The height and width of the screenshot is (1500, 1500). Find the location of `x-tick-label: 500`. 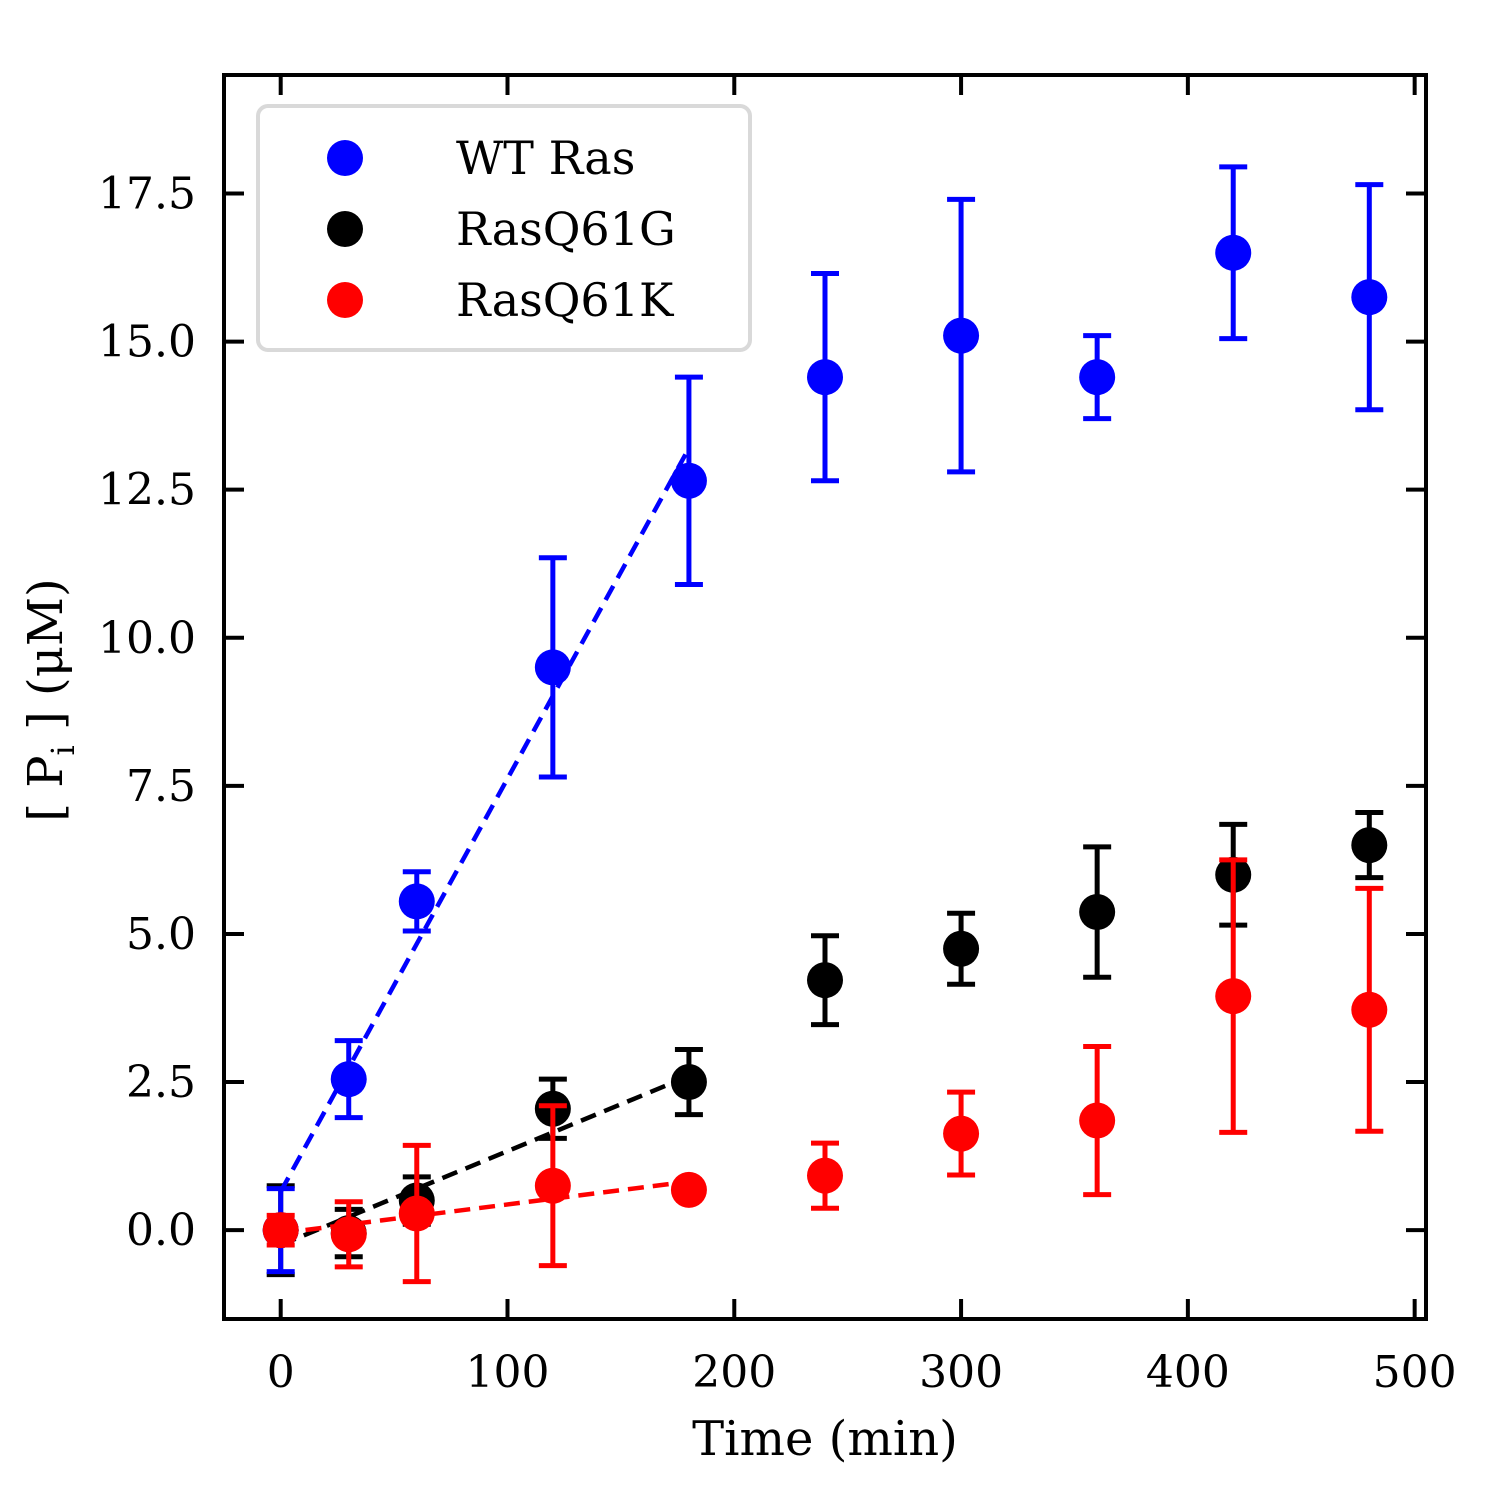

x-tick-label: 500 is located at coordinates (1415, 1372).